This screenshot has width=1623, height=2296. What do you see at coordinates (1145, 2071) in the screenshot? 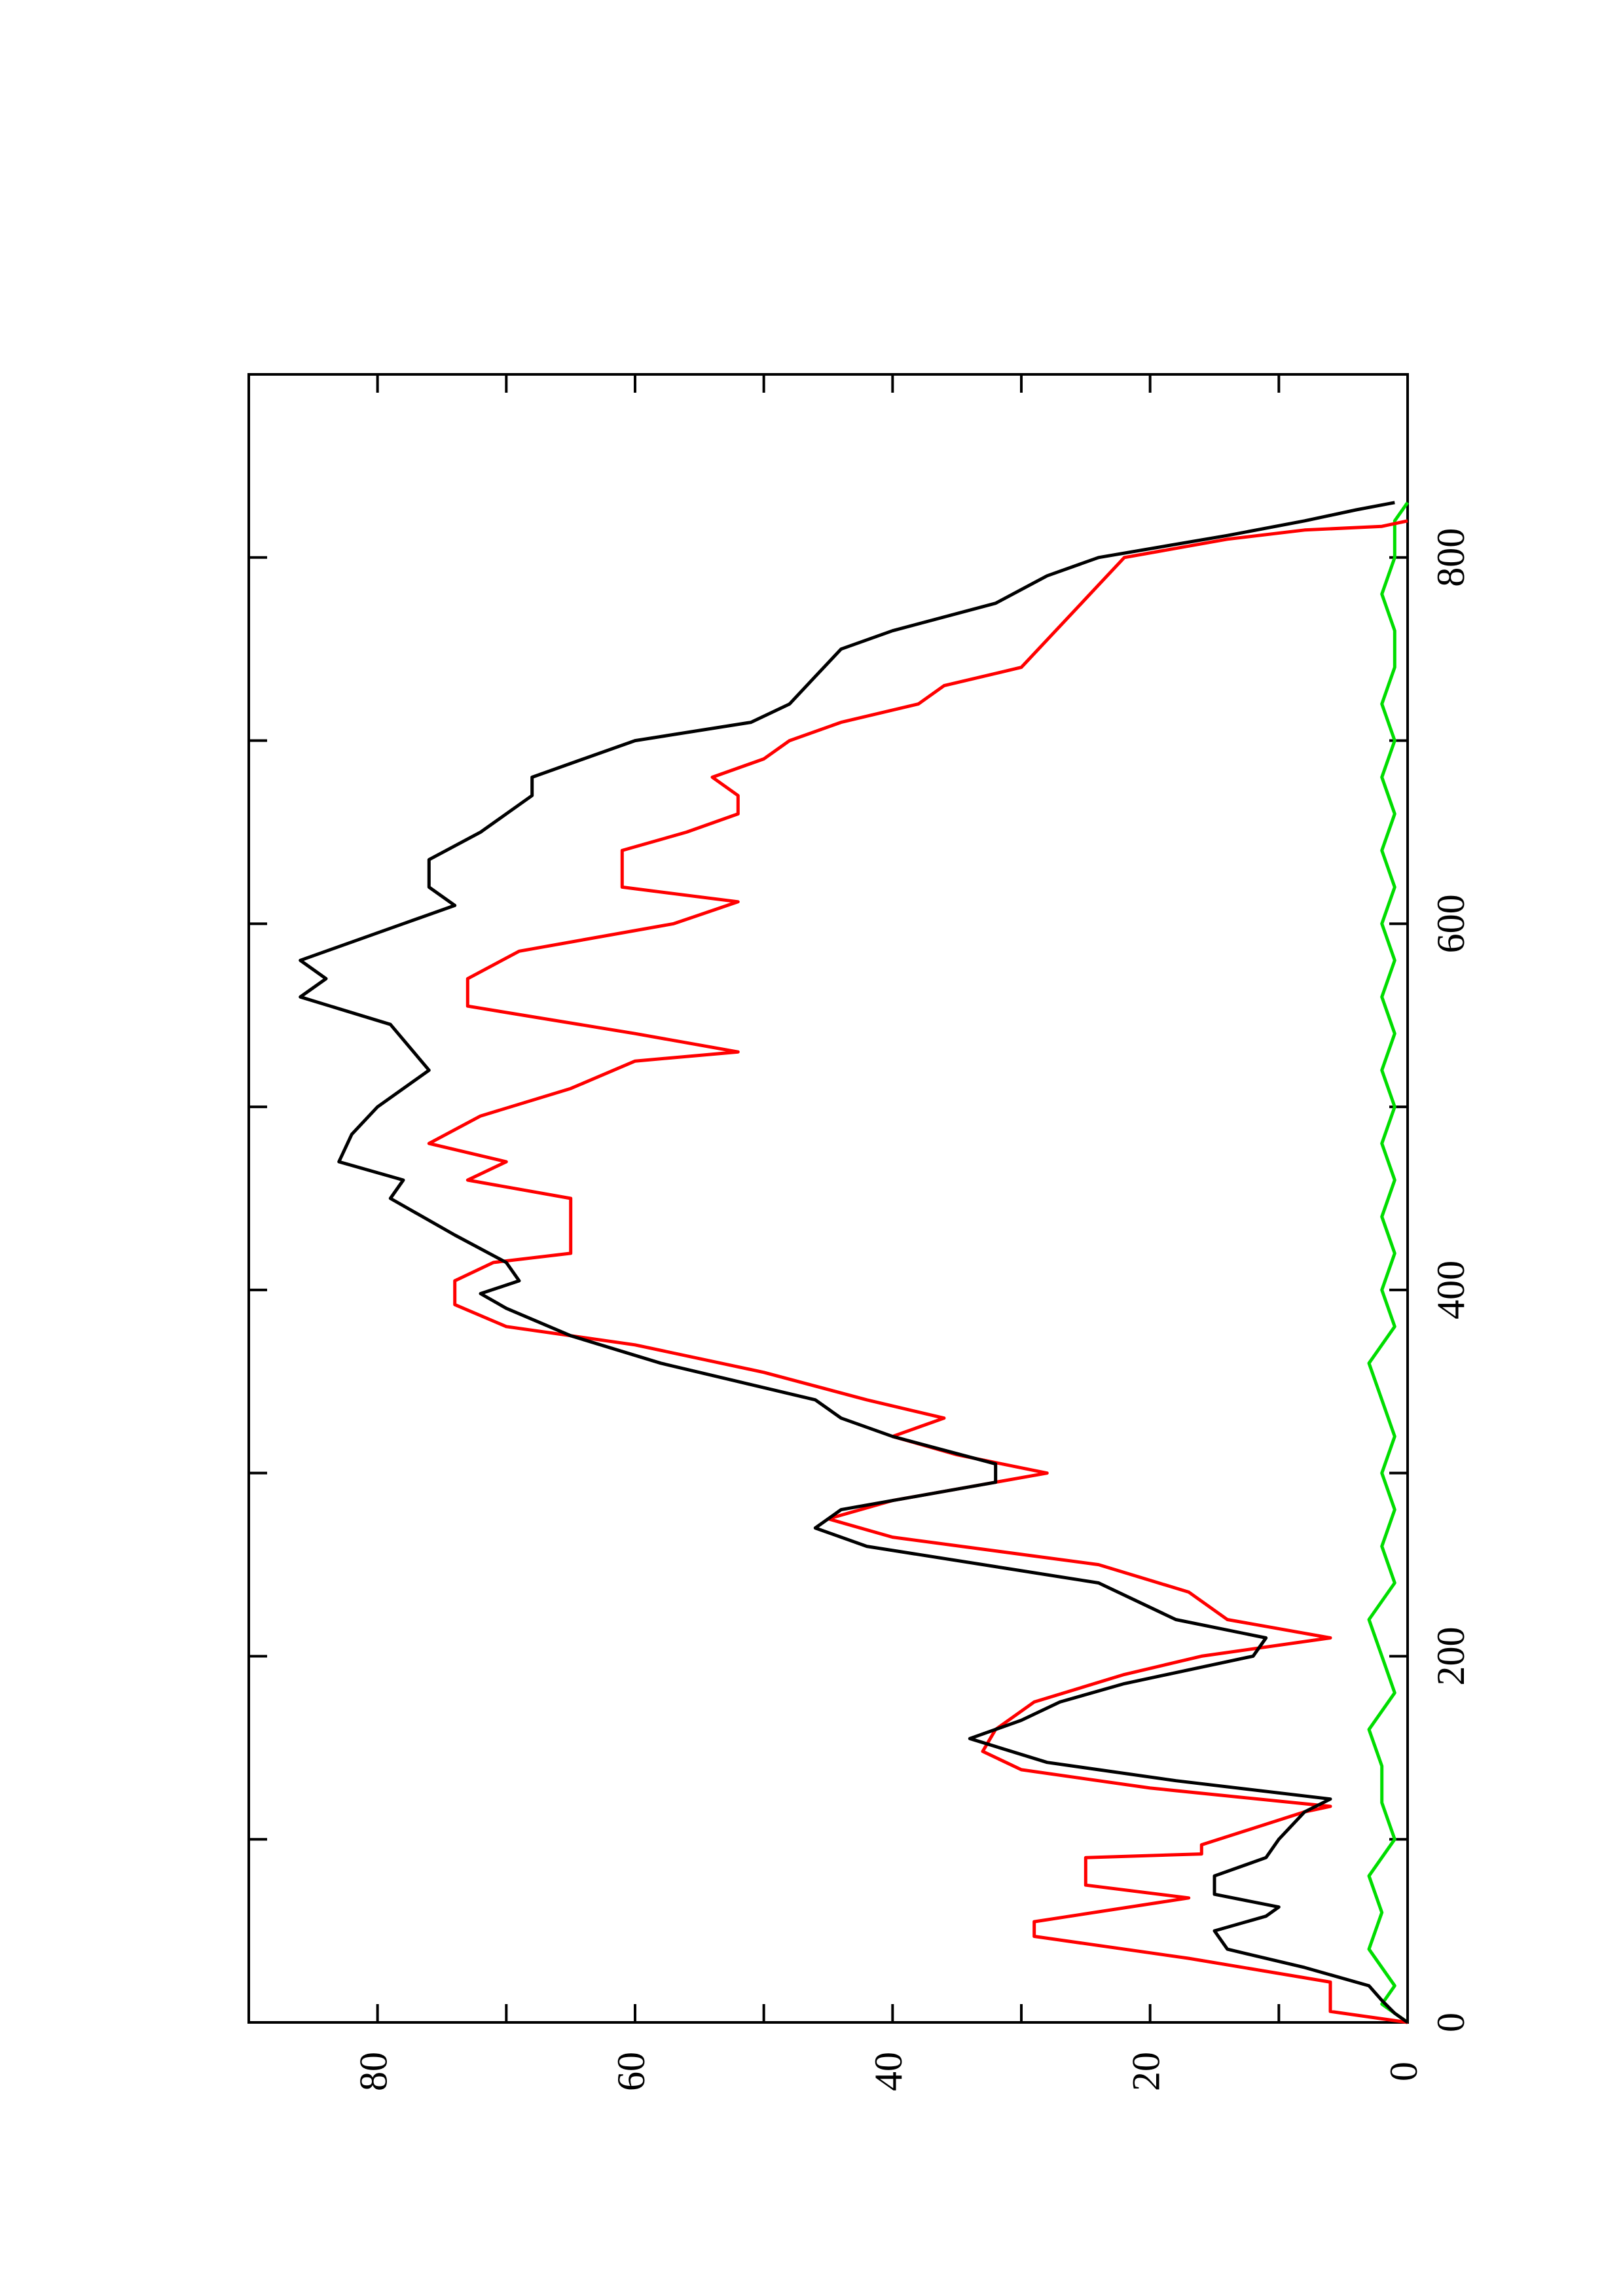
I see `y-tick-label: 20` at bounding box center [1145, 2071].